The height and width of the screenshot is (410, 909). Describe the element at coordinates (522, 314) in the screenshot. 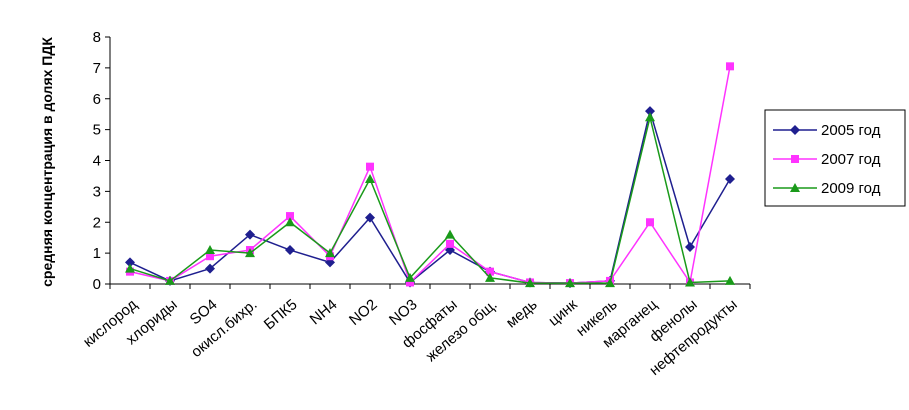

I see `x-tick-label: медь` at that location.